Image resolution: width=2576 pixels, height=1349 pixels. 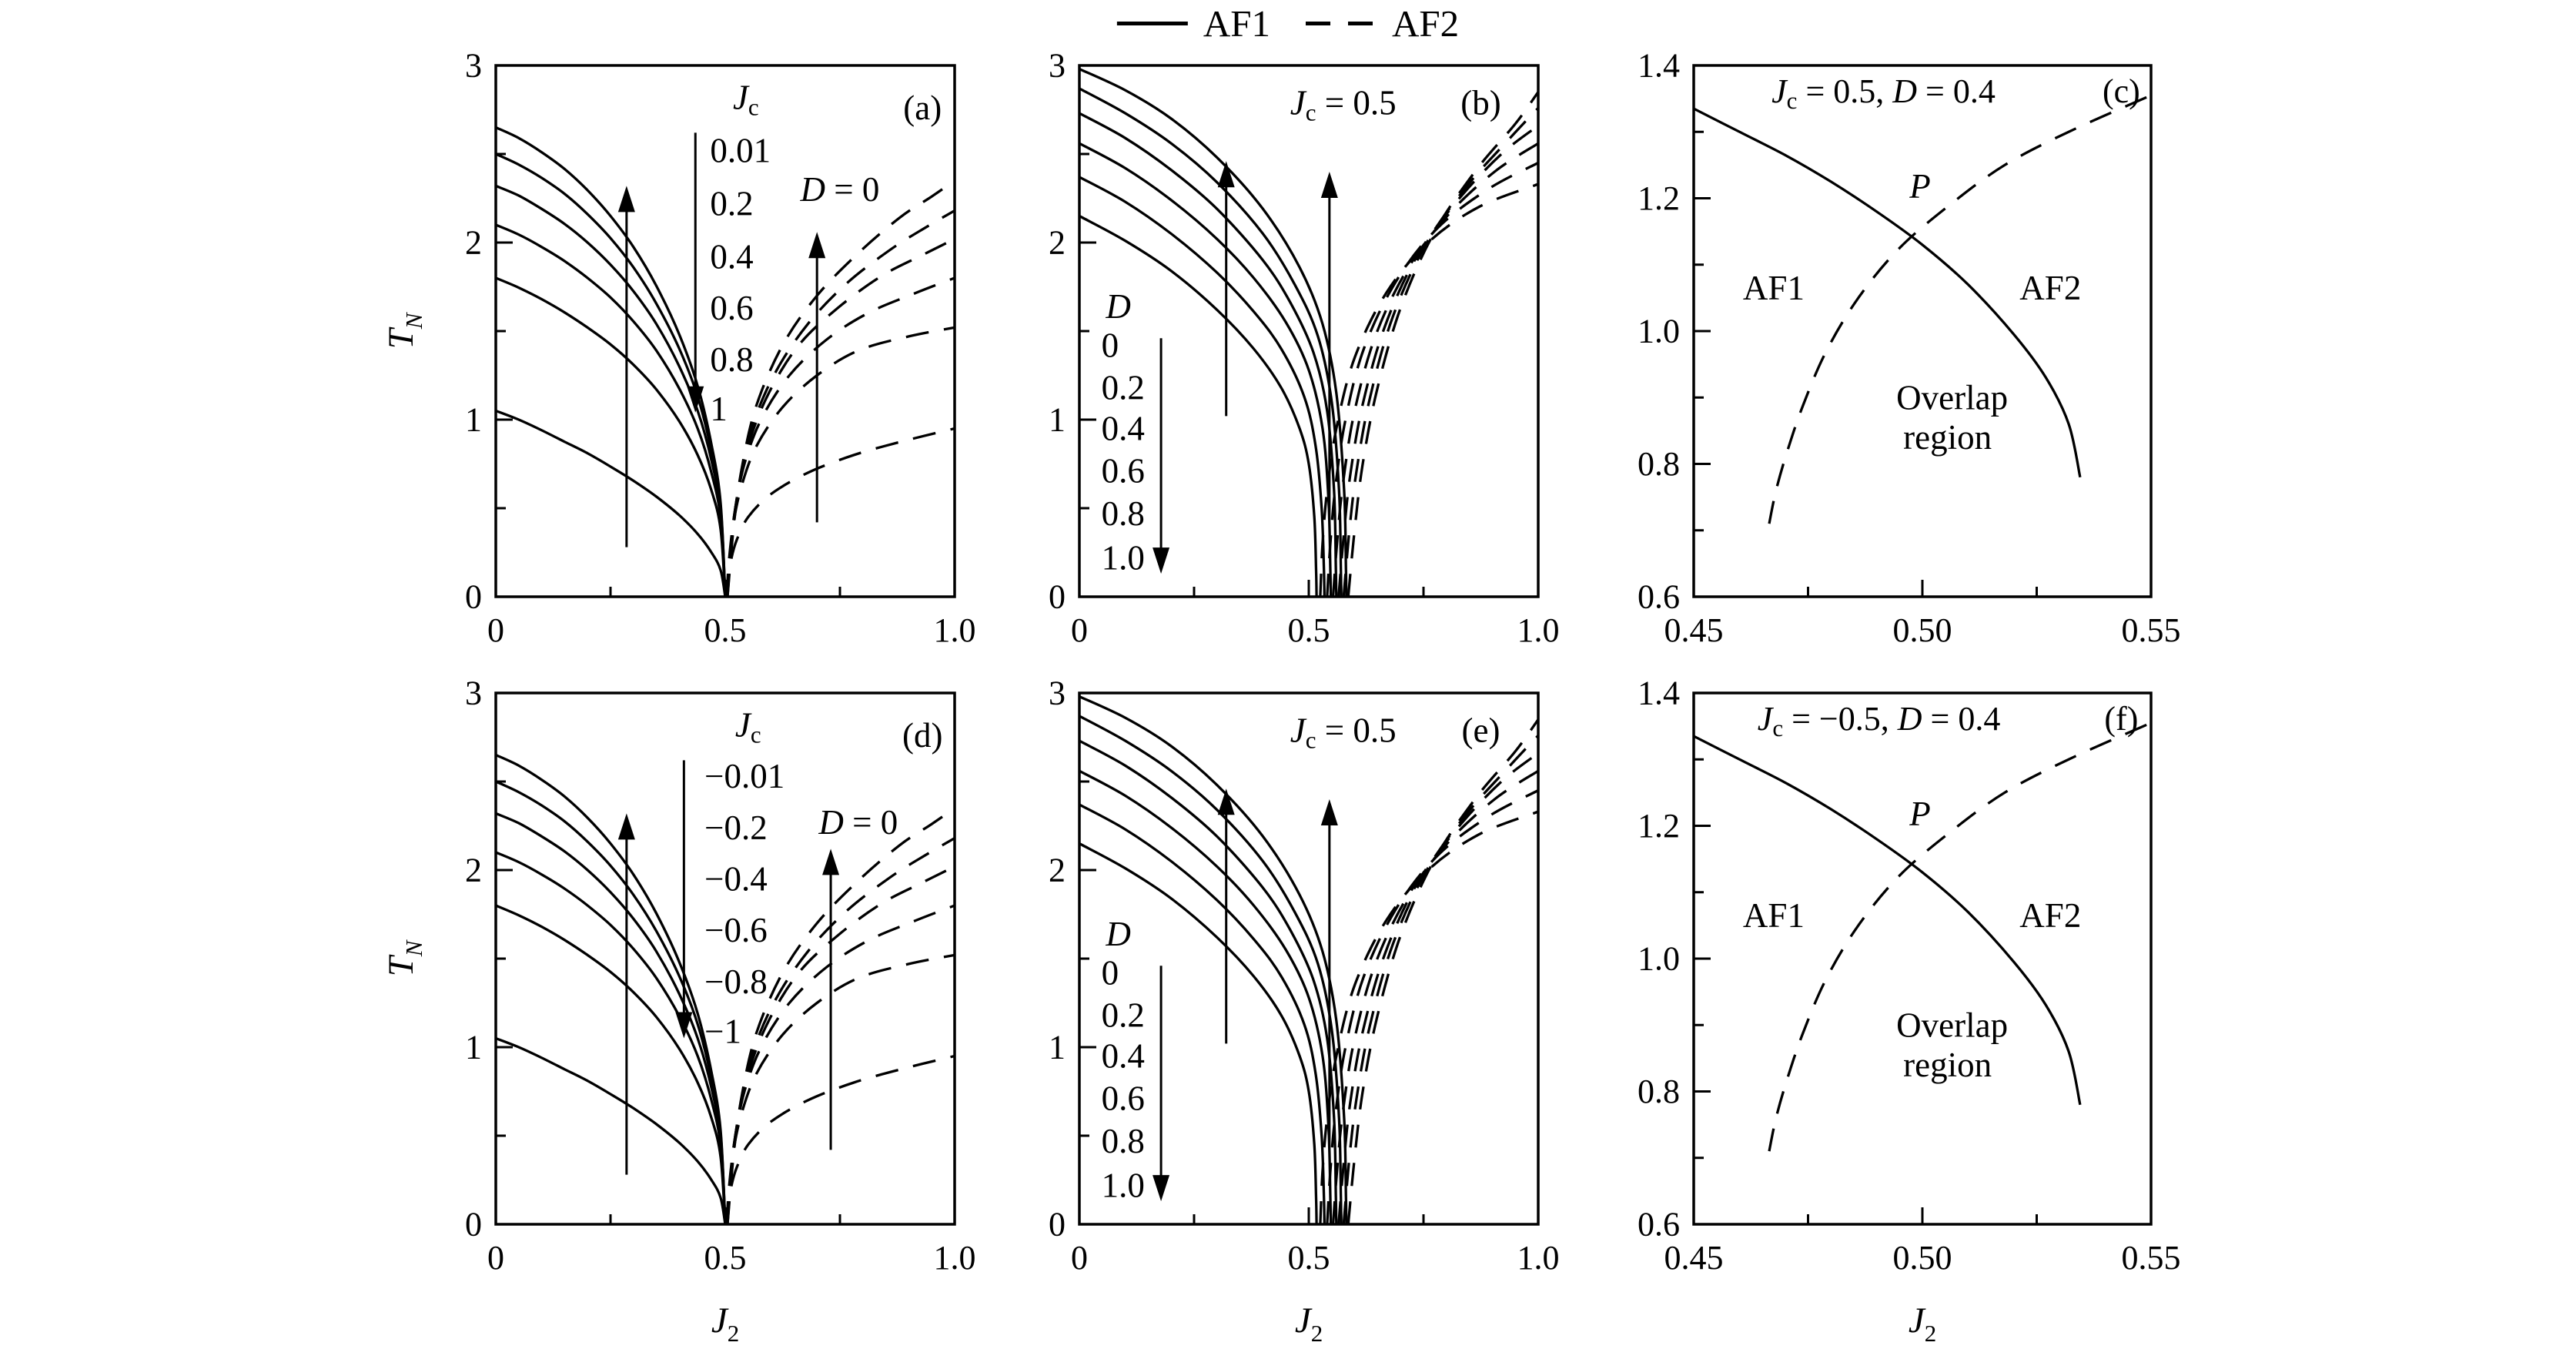 I want to click on annotation-text: −0.6, so click(x=736, y=930).